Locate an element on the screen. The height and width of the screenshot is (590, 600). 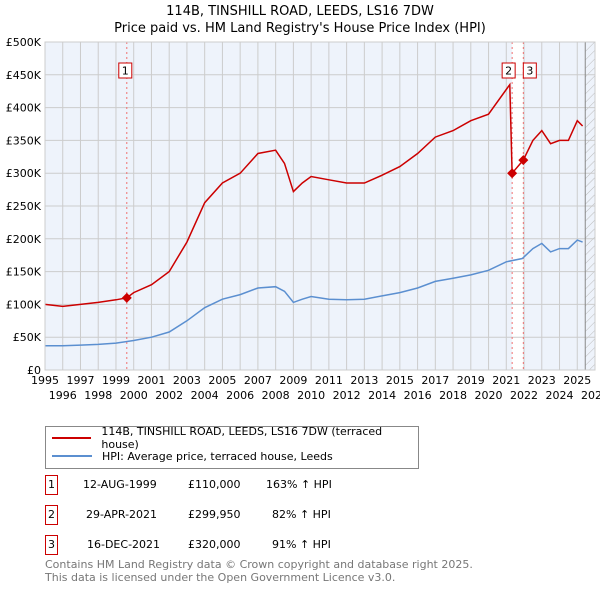
x-tick-label: 2009 is located at coordinates (293, 380).